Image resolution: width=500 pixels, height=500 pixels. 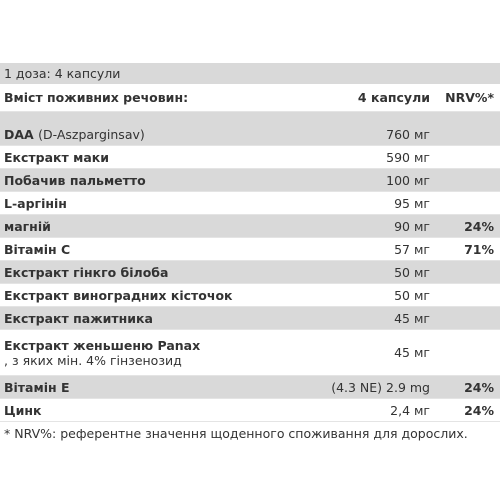 I want to click on nutrient-cell: Вітамін C, so click(x=160, y=249).